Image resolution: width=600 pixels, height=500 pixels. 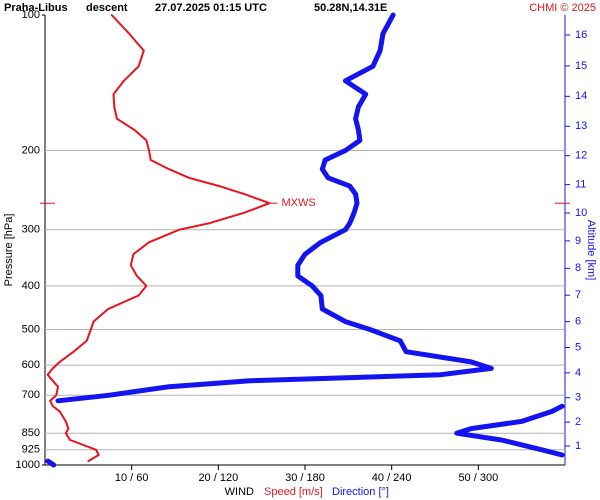 I want to click on x-tick-label: 10 / 60, so click(x=132, y=478).